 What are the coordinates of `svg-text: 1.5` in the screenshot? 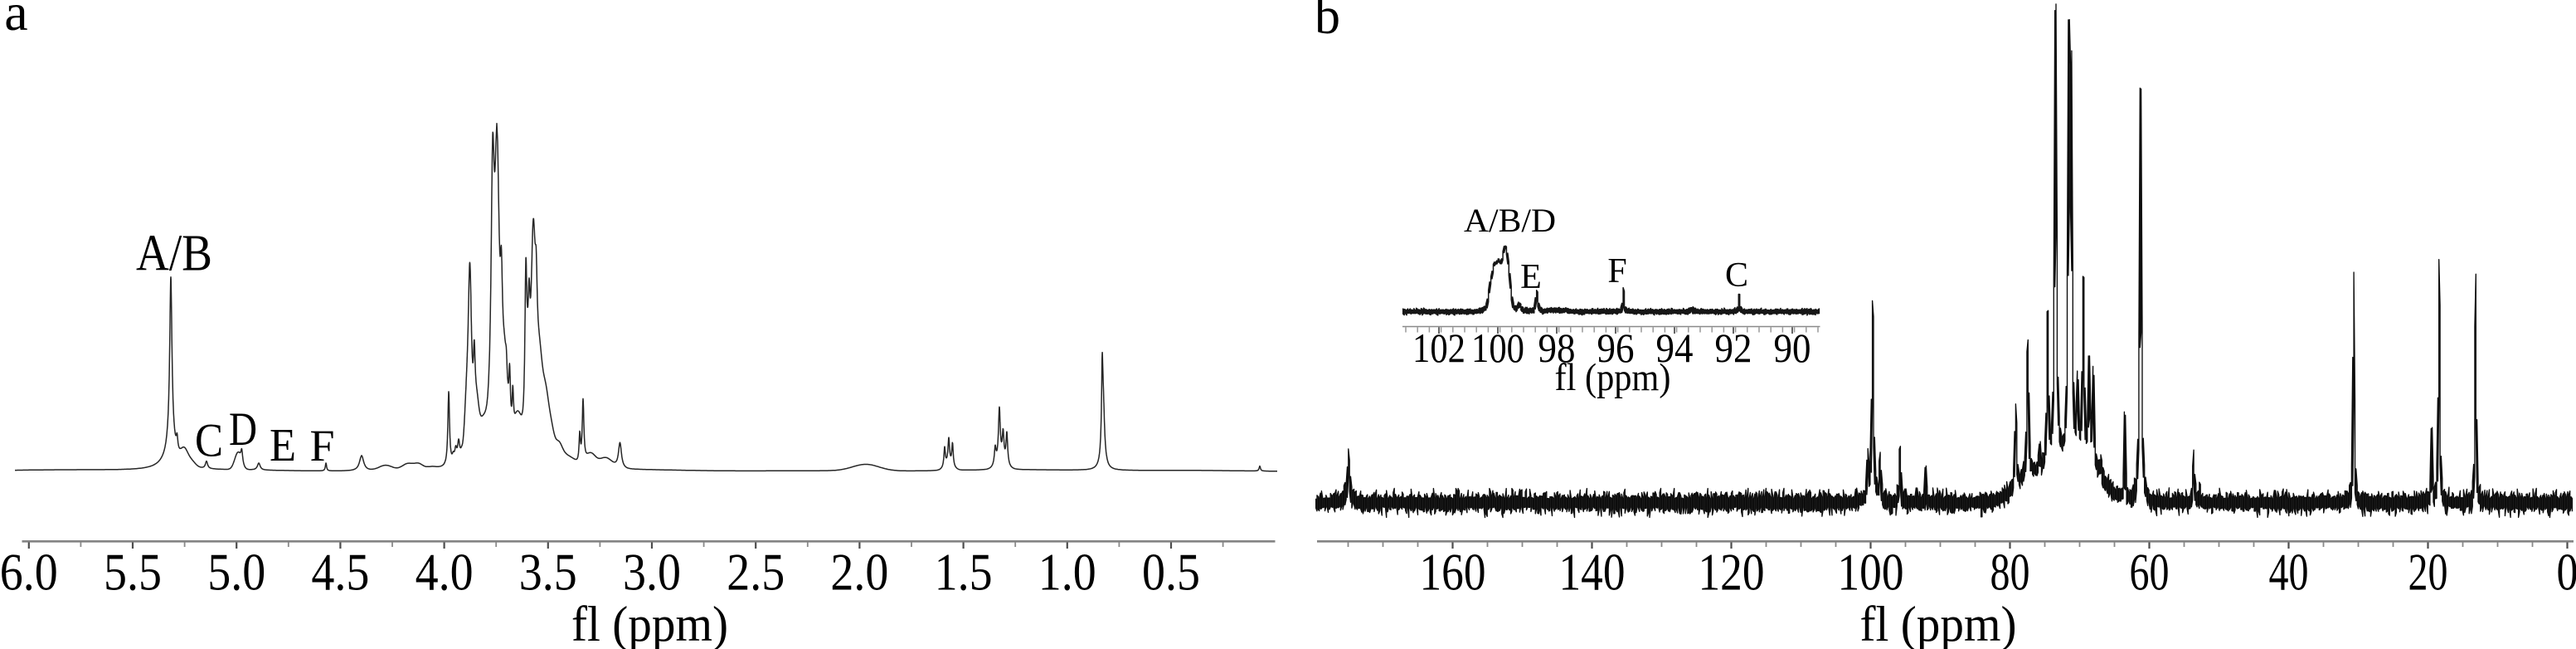 It's located at (964, 573).